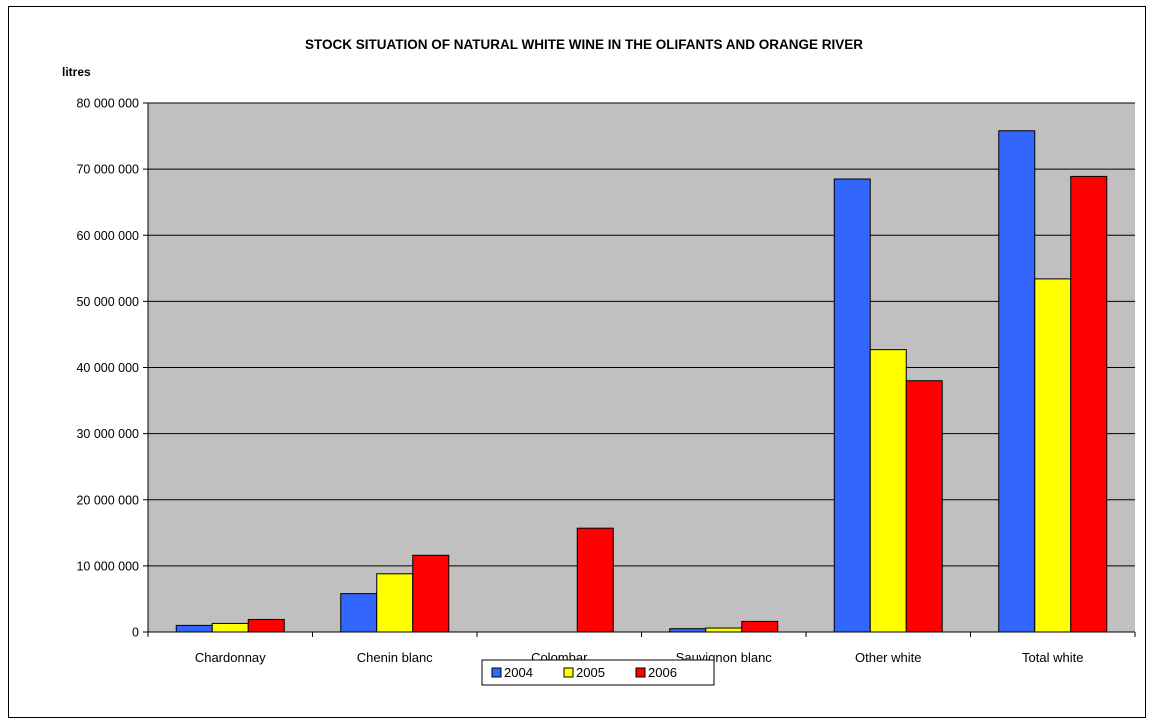 The width and height of the screenshot is (1149, 721). Describe the element at coordinates (230, 627) in the screenshot. I see `bar-2005-chardonnay` at that location.